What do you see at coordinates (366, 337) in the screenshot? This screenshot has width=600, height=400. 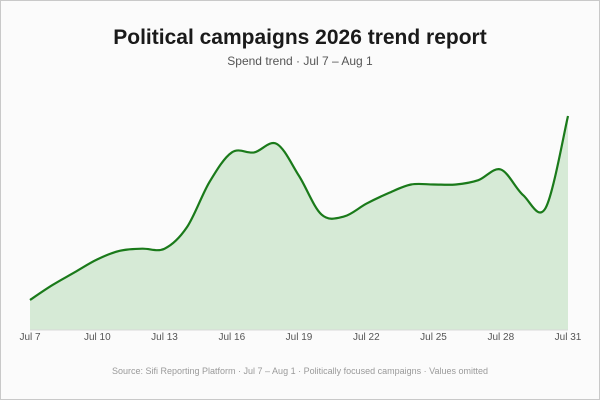 I see `x-tick-label: Jul 22` at bounding box center [366, 337].